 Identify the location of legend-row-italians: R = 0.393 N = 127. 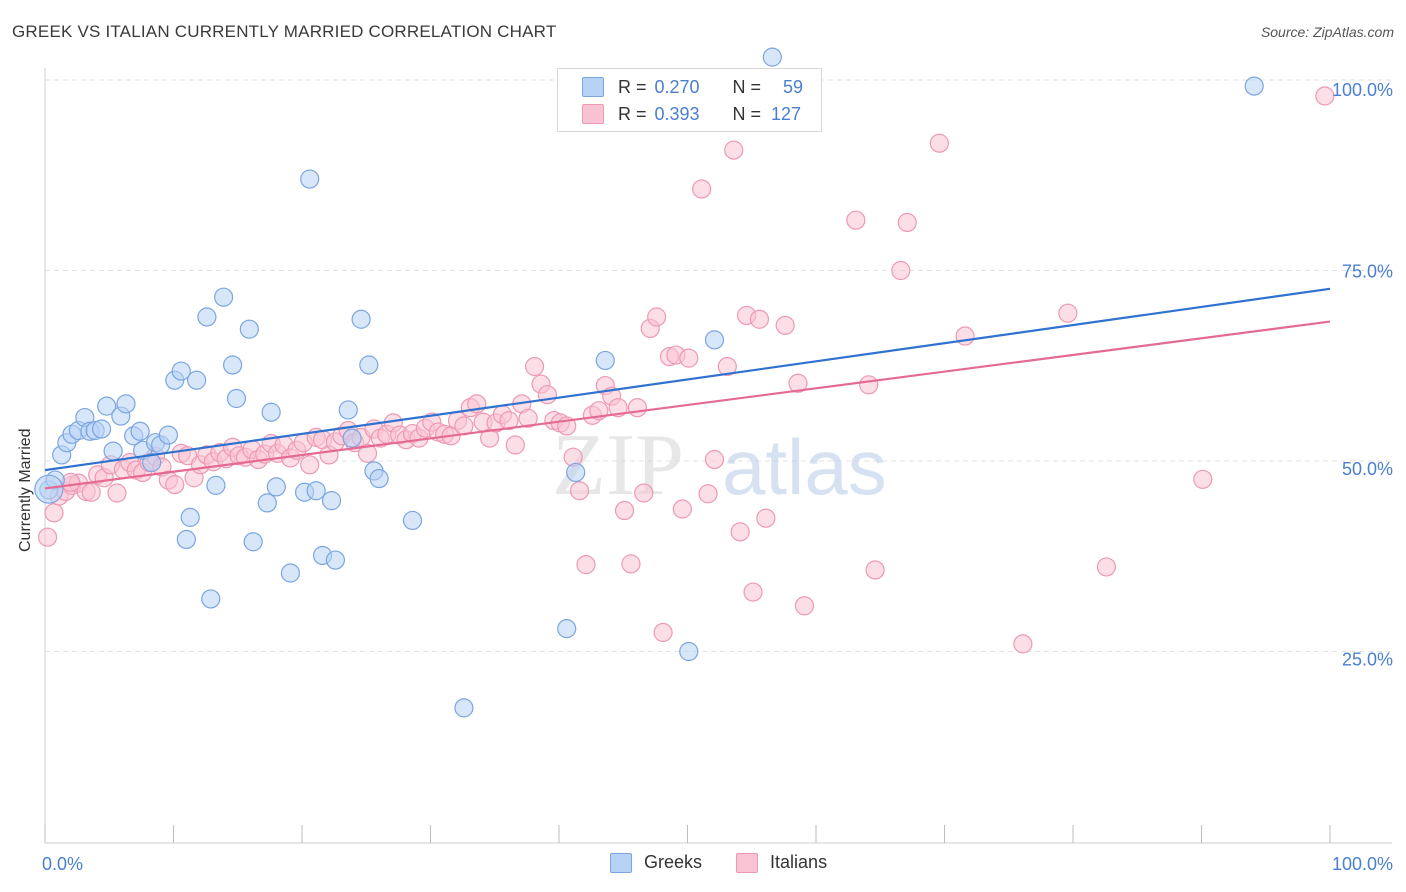
(691, 114).